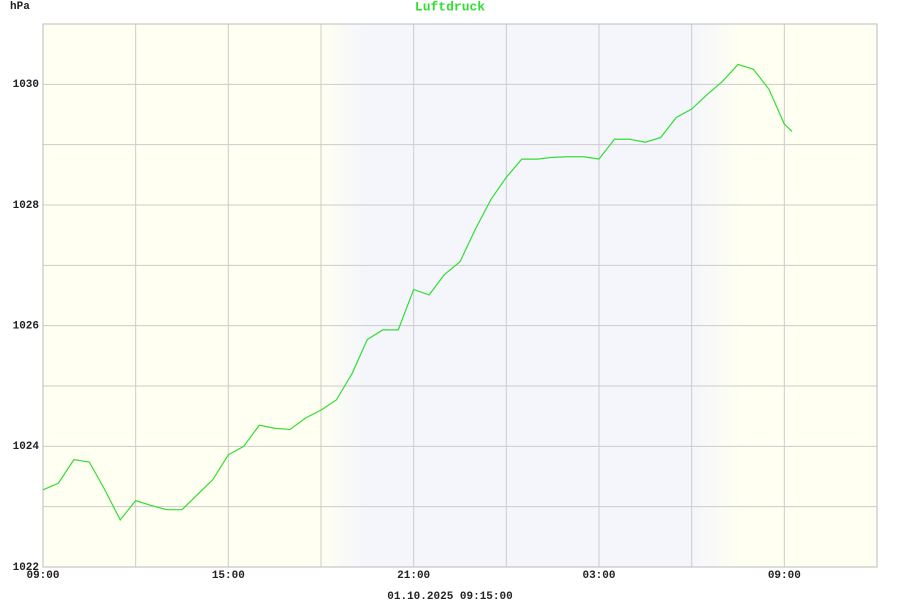  I want to click on y-tick-label: 1030, so click(26, 85).